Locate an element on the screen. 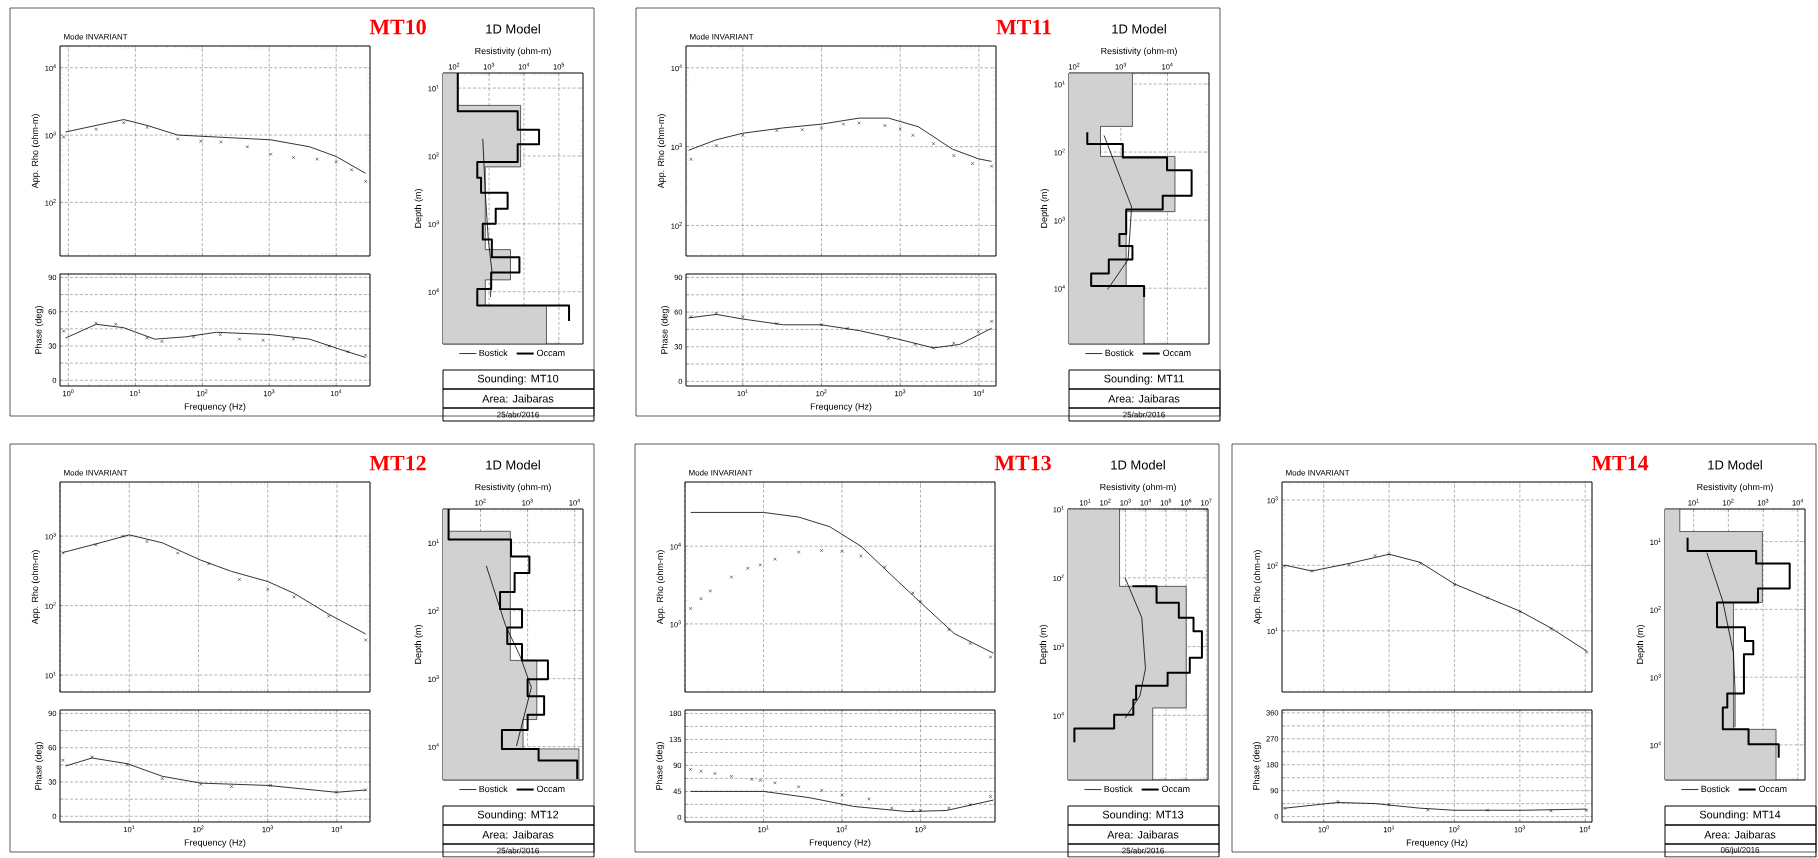 The height and width of the screenshot is (858, 1818). text: Sounding: MT11 is located at coordinates (1144, 379).